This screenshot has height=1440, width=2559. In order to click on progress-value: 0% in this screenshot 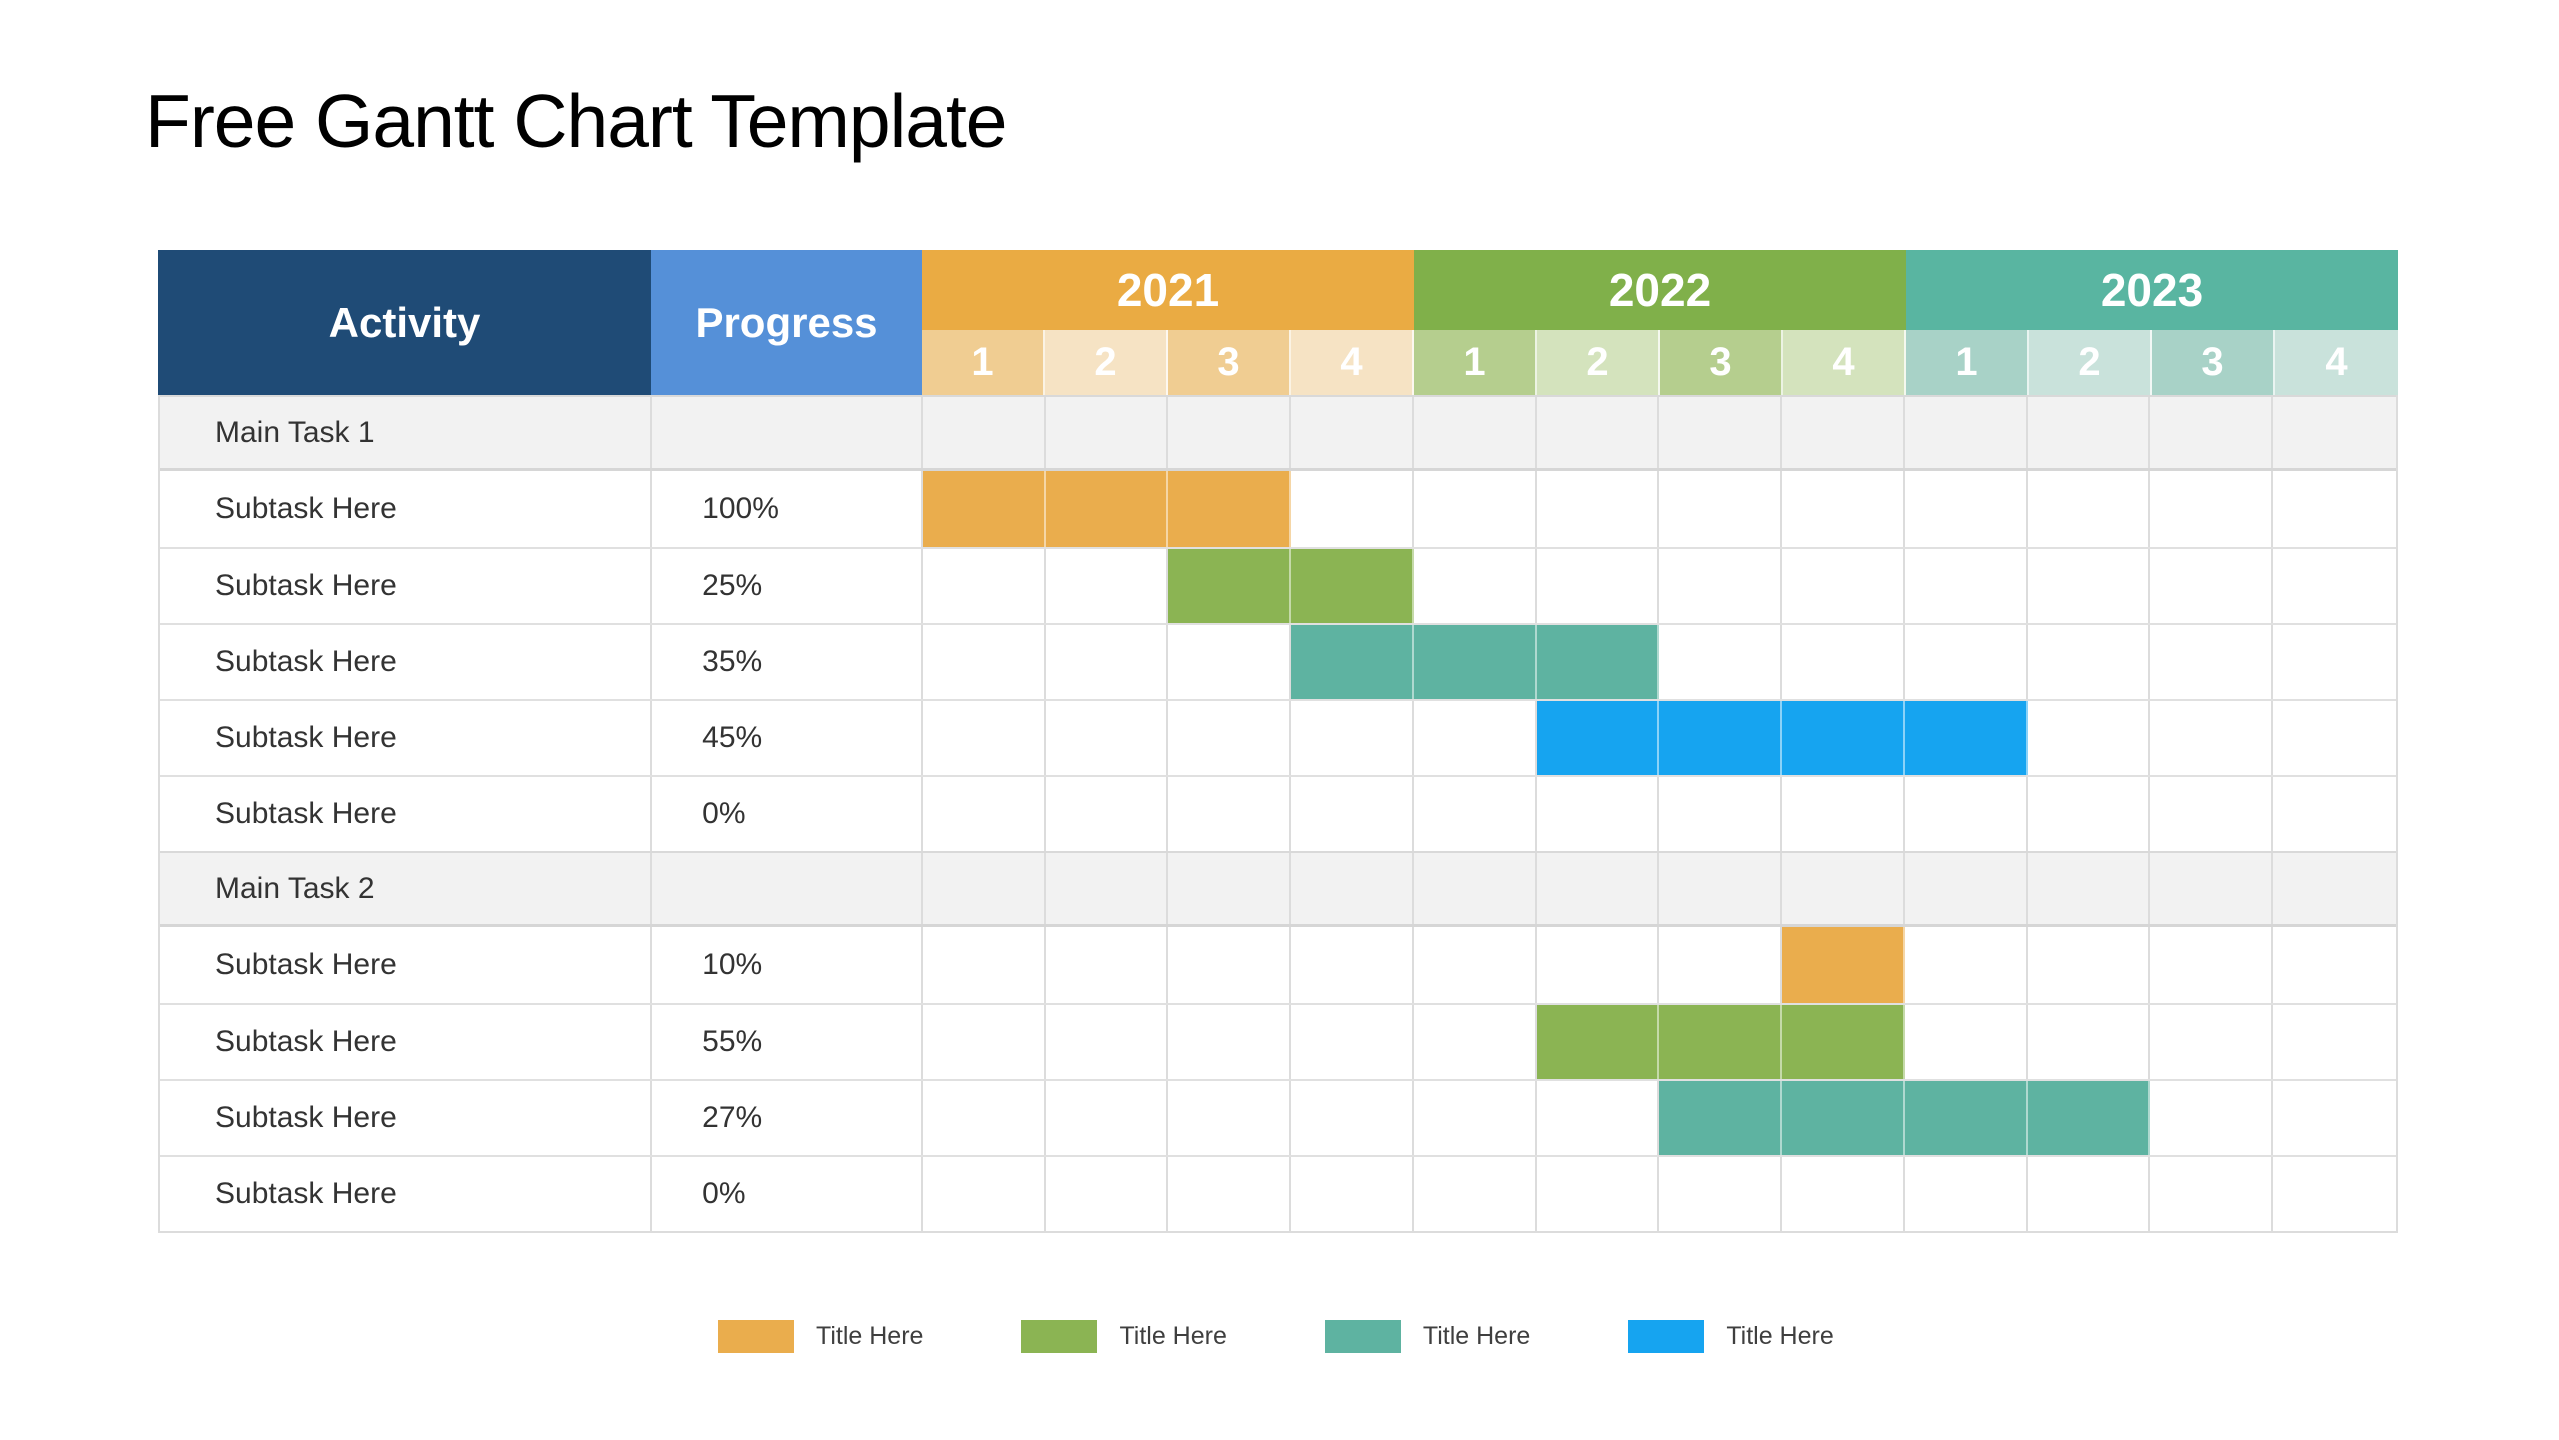, I will do `click(724, 1193)`.